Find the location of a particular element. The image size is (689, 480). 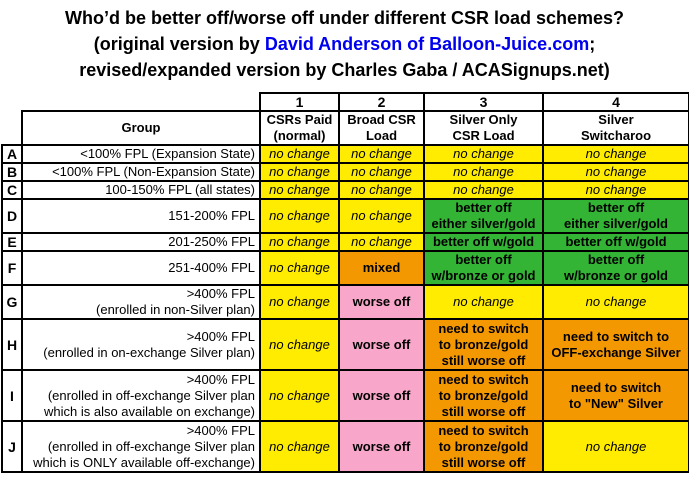

cell-g-3: no change is located at coordinates (483, 302).